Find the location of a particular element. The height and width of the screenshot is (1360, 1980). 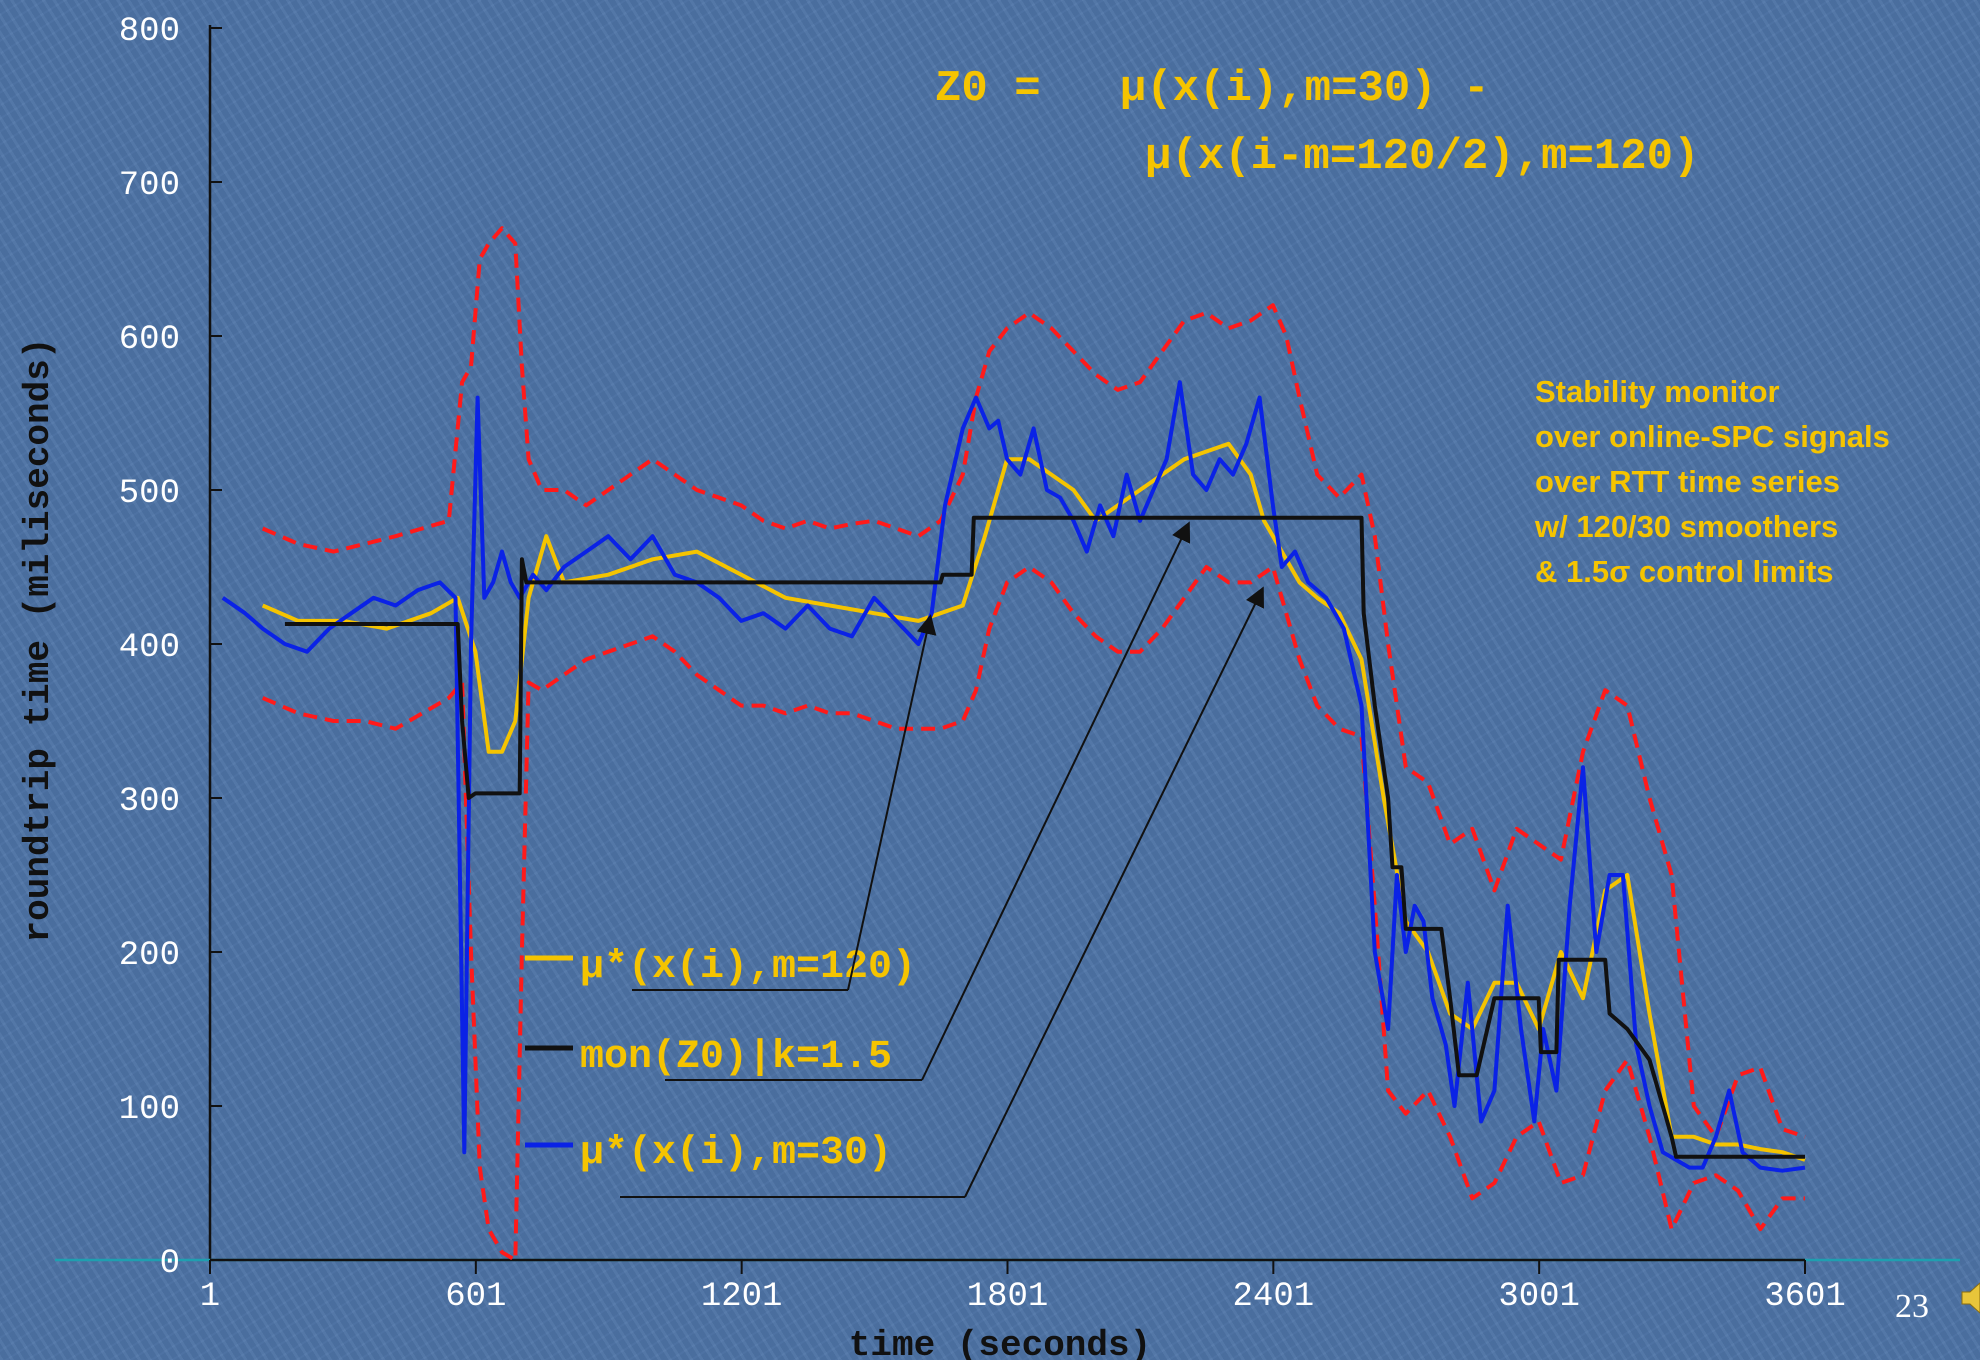

y-tick-label: 400 is located at coordinates (149, 648).